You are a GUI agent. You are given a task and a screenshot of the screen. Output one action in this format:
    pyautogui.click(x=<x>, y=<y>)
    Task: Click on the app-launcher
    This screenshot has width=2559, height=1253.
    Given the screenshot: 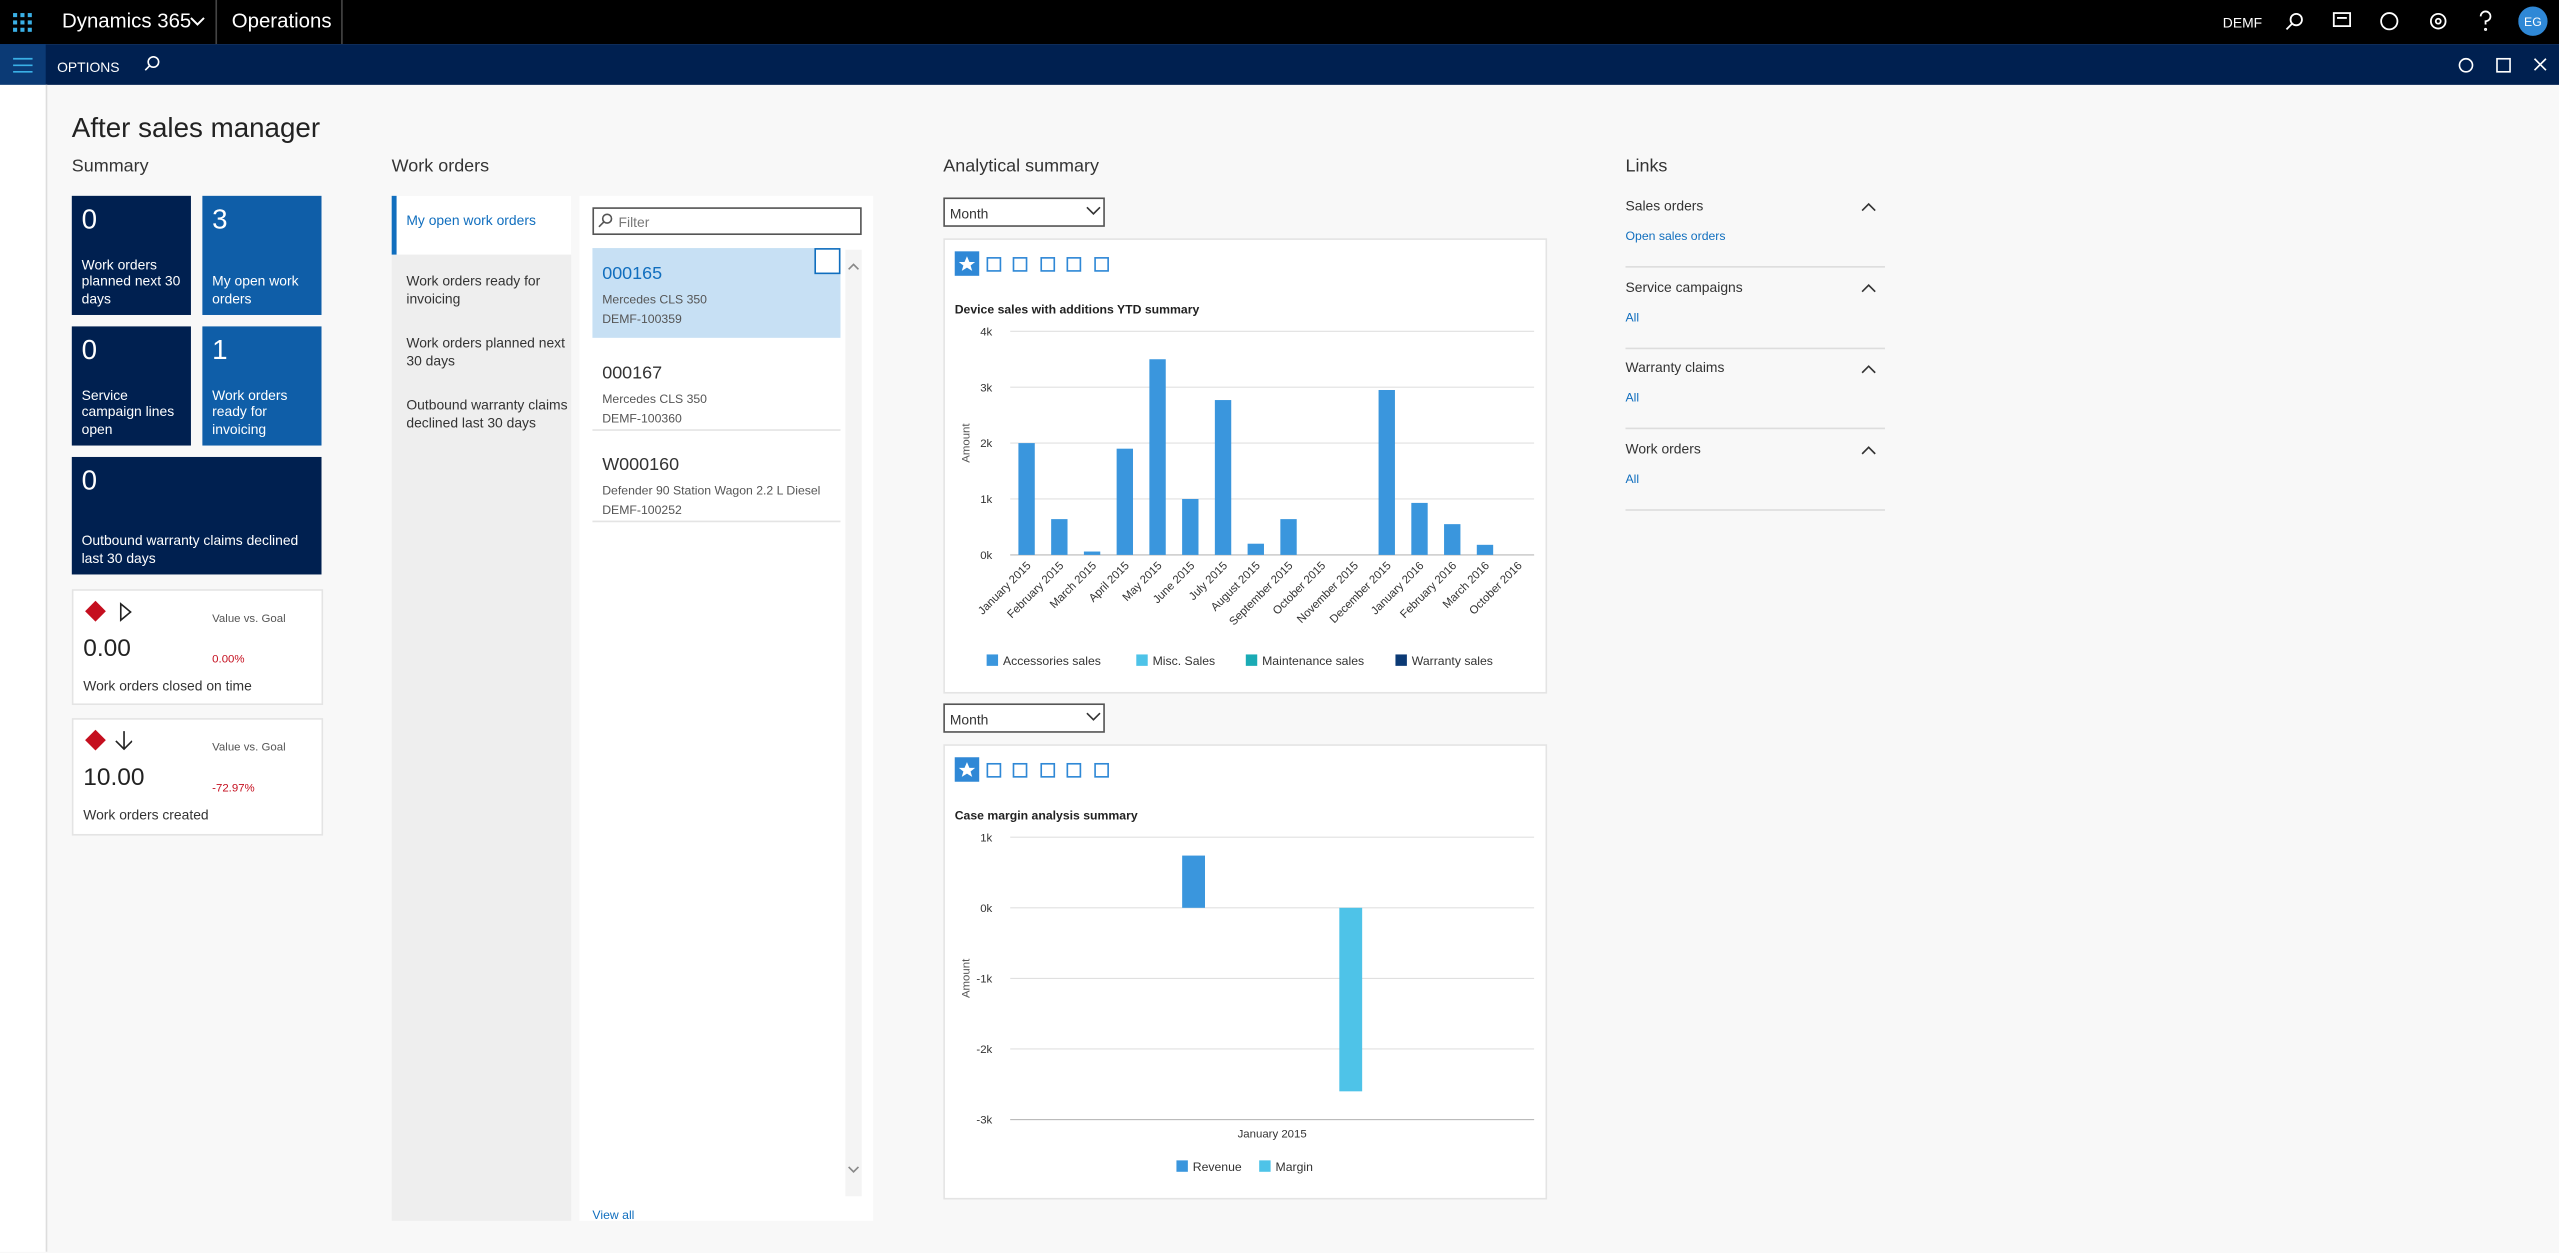 What is the action you would take?
    pyautogui.click(x=23, y=23)
    